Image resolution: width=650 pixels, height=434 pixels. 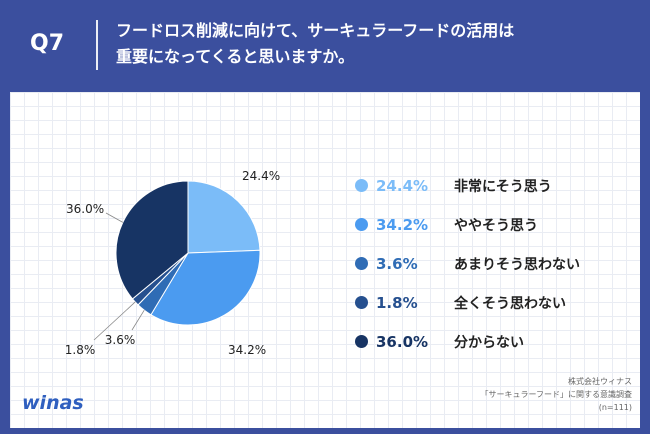 What do you see at coordinates (235, 56) in the screenshot?
I see `question-line-2: 重要になってくると思いますか。` at bounding box center [235, 56].